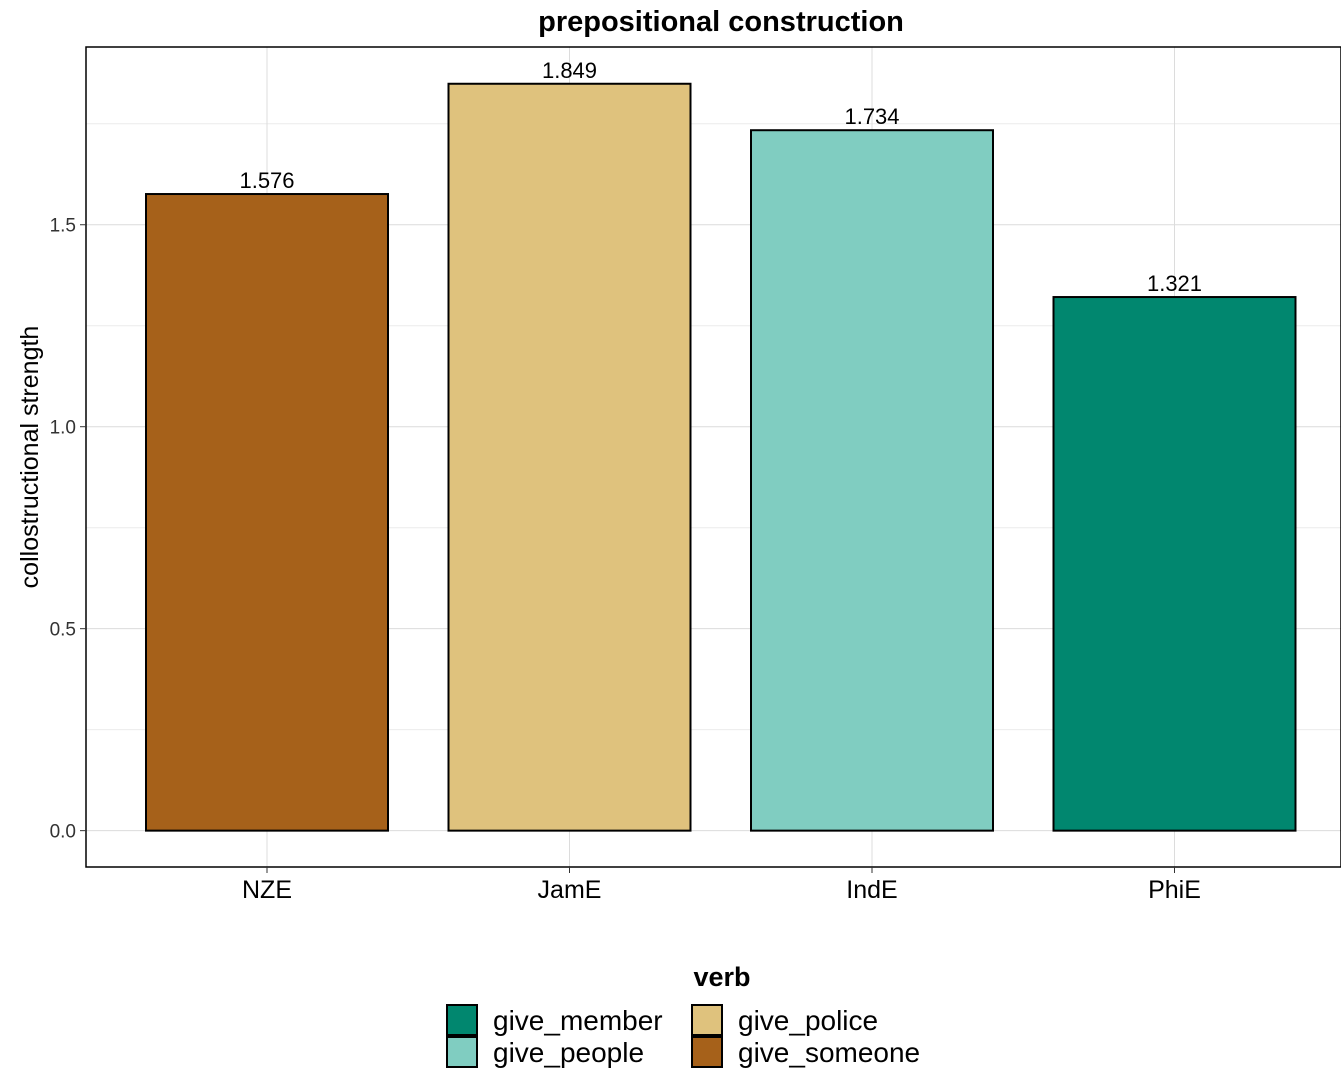 The height and width of the screenshot is (1070, 1341). What do you see at coordinates (721, 977) in the screenshot?
I see `legend-title: verb` at bounding box center [721, 977].